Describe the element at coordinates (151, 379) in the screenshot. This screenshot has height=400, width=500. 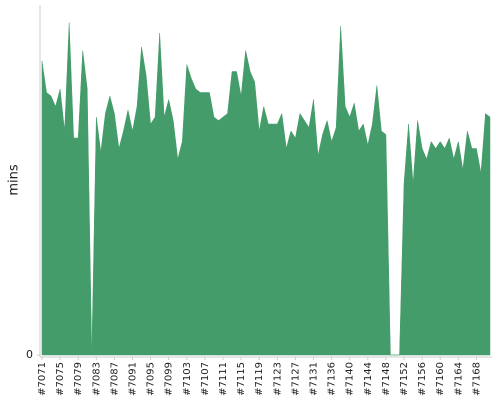
I see `x-tick-label: #7095` at that location.